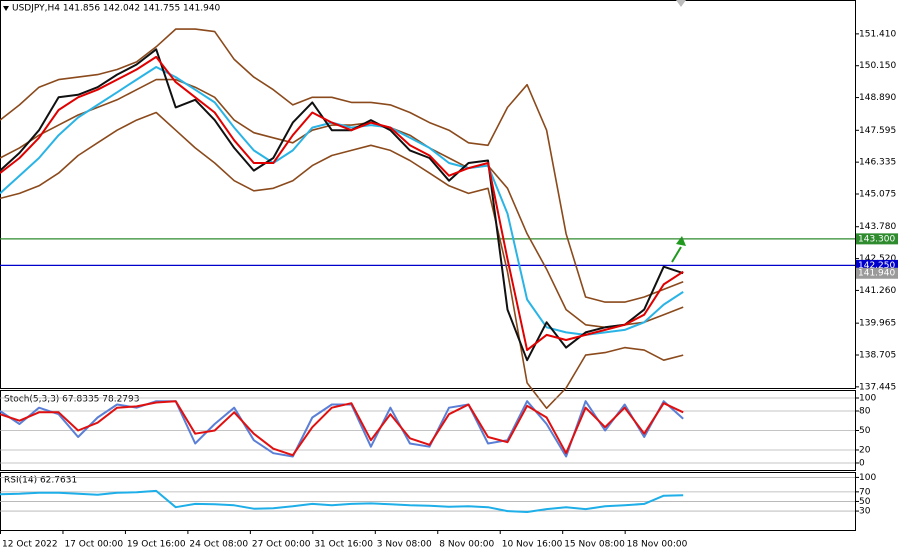 The image size is (900, 555). I want to click on x-tick-label: 19 Oct 16:00, so click(156, 545).